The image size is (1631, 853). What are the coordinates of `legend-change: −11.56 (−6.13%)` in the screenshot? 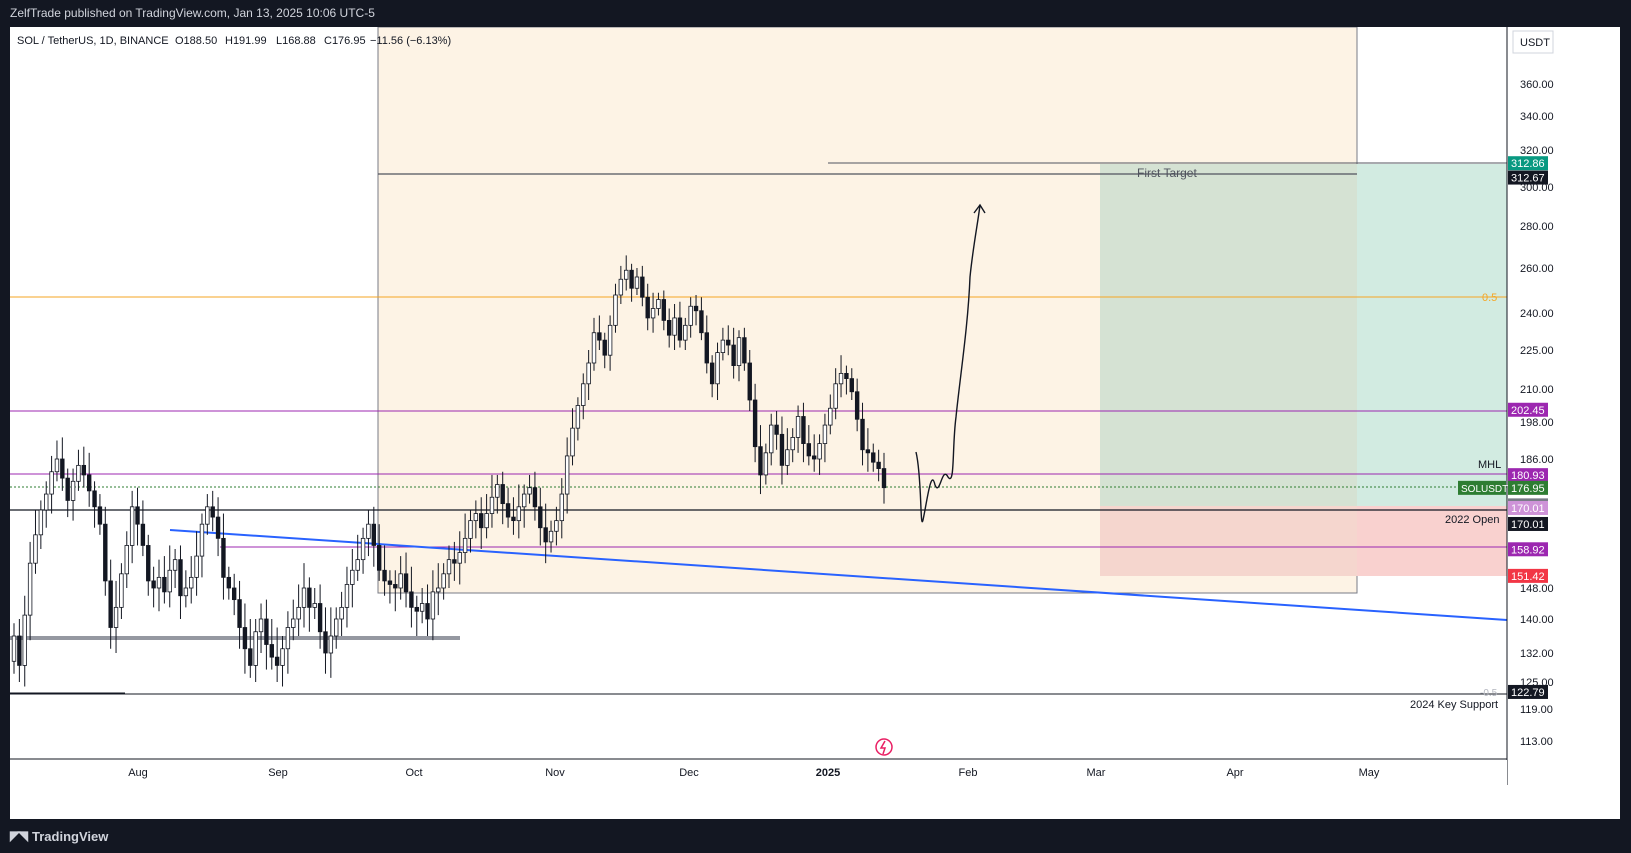 It's located at (410, 41).